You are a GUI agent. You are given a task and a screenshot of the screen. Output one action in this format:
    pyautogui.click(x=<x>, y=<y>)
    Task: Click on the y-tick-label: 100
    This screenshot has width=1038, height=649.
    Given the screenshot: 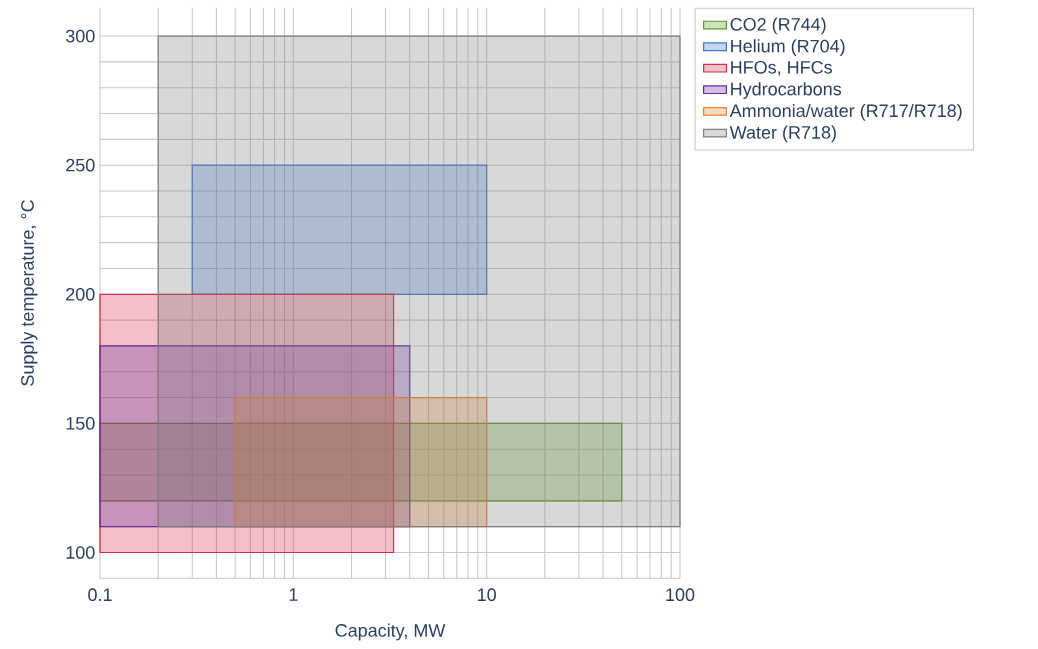 What is the action you would take?
    pyautogui.click(x=80, y=552)
    